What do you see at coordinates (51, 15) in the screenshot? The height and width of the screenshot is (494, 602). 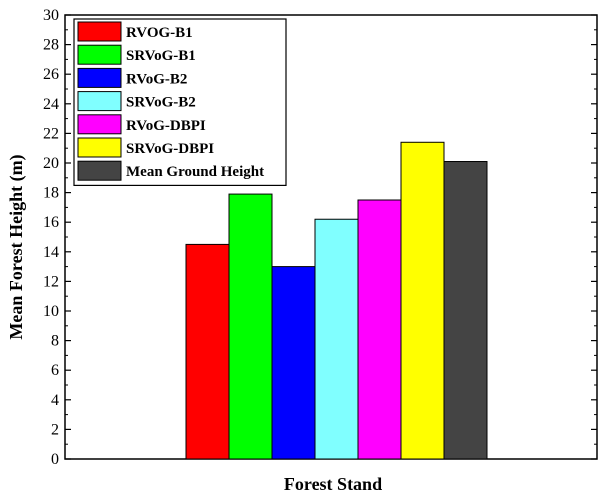 I see `y-tick-label: 30` at bounding box center [51, 15].